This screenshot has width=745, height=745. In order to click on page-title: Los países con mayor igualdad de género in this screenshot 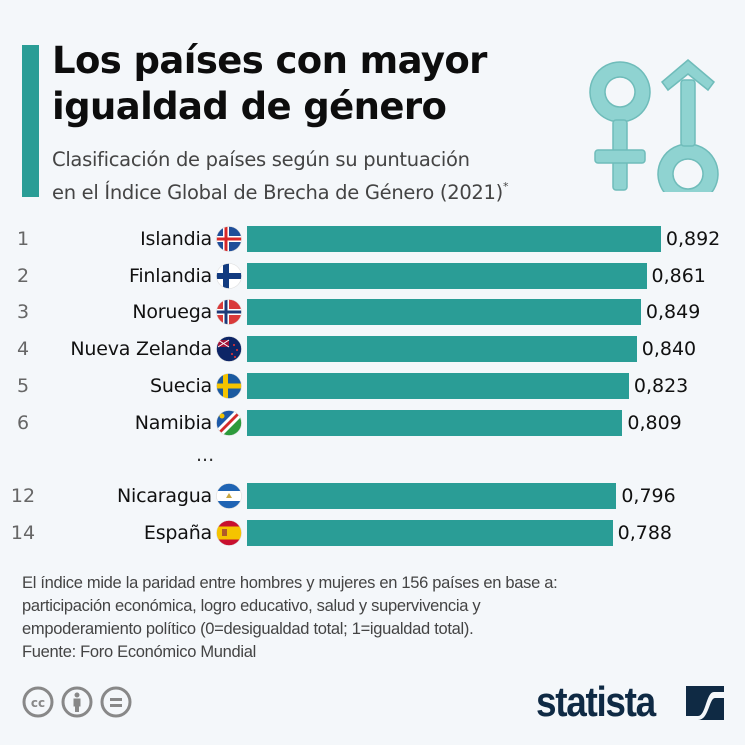, I will do `click(312, 84)`.